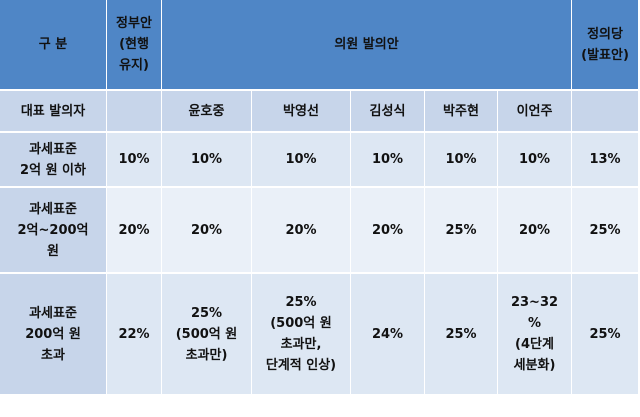  Describe the element at coordinates (134, 23) in the screenshot. I see `header-government-line1: 정부안` at that location.